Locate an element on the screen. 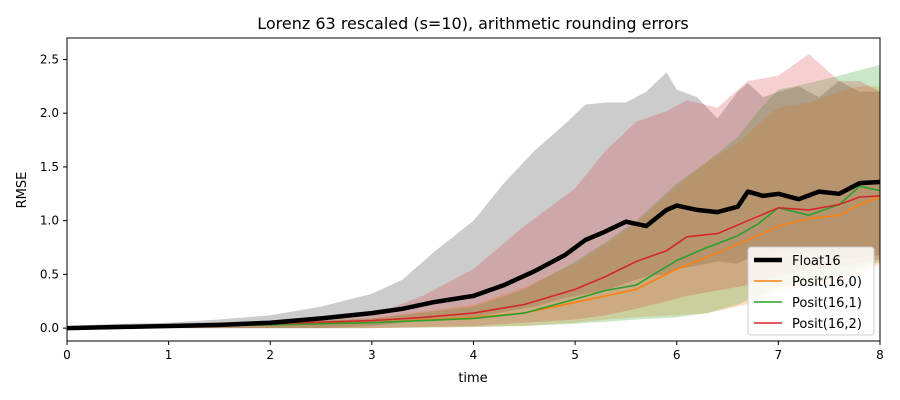 The image size is (900, 400). y-tick-label: 0.0 is located at coordinates (49, 328).